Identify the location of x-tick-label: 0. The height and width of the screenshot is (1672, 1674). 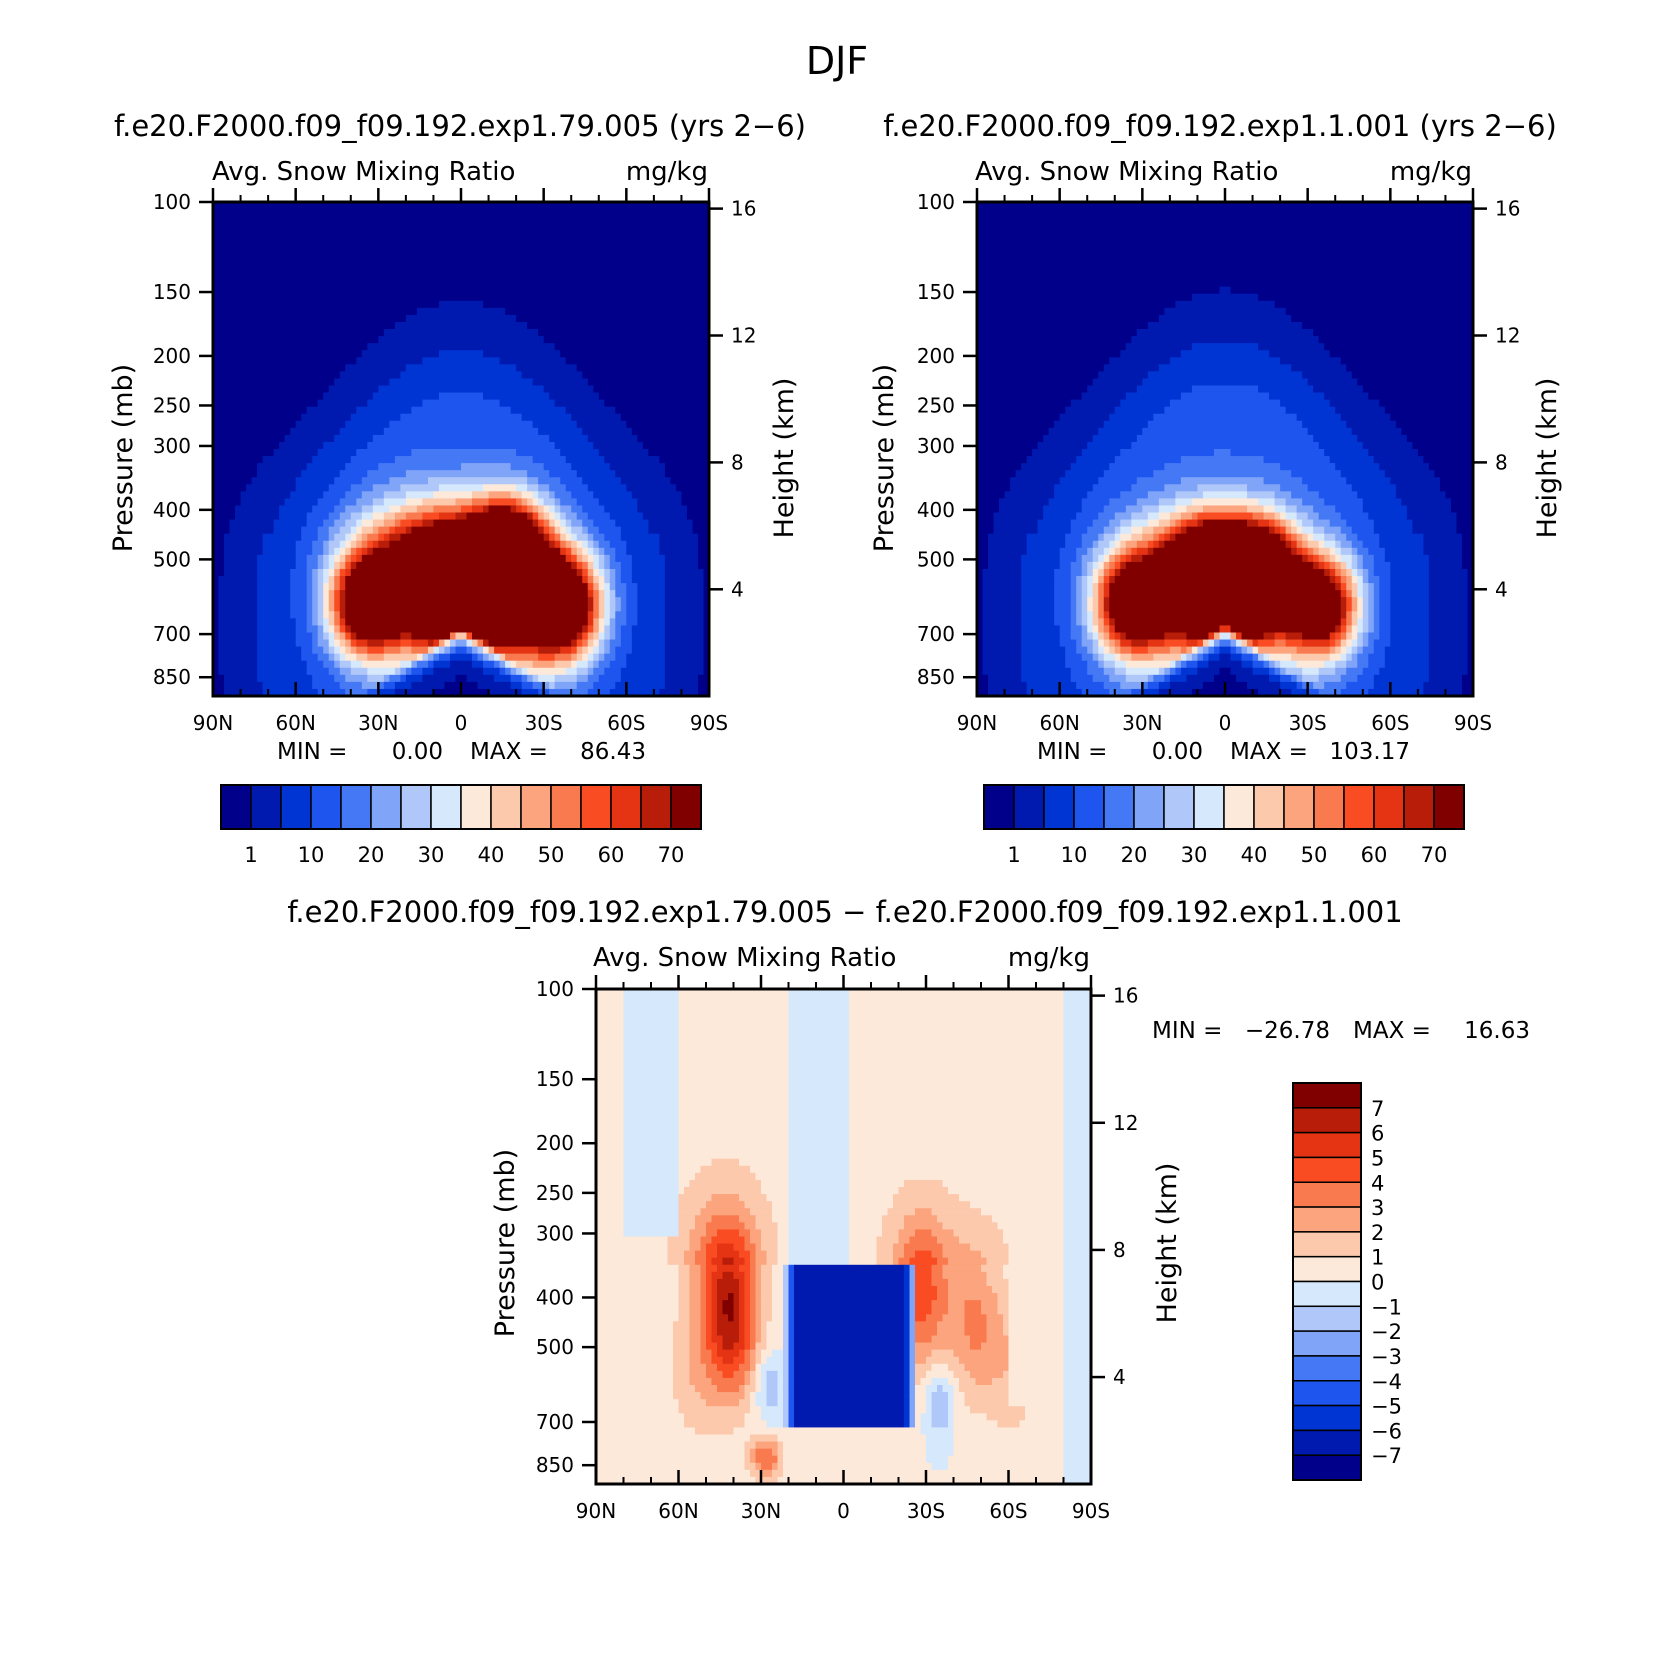
(843, 1511).